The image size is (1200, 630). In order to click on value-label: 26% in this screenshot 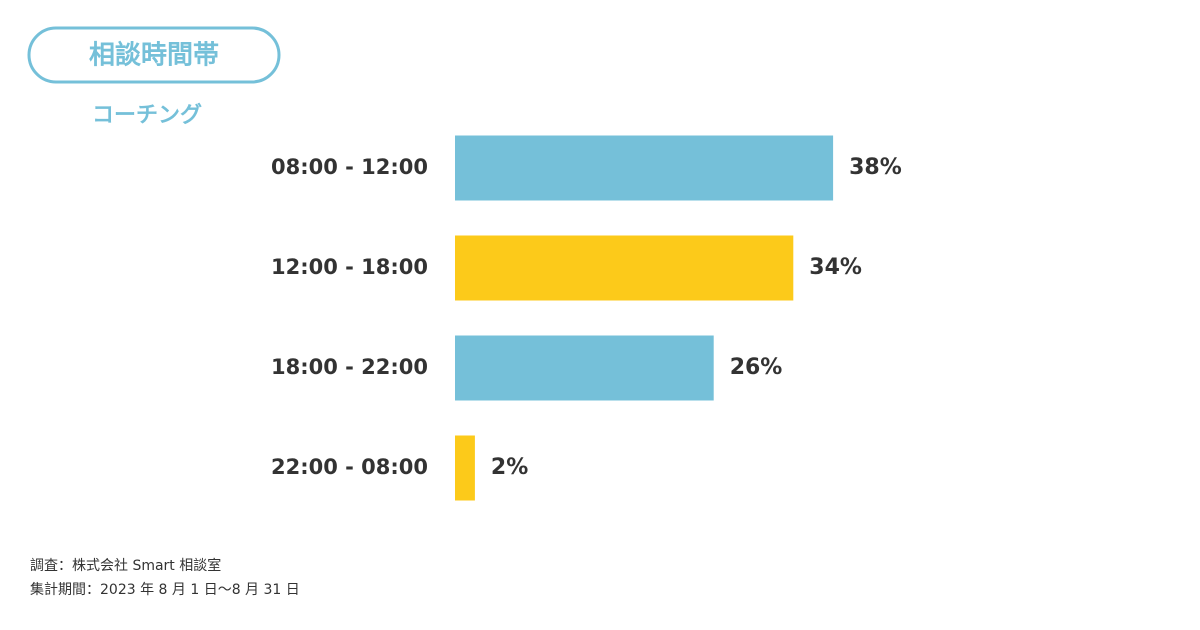, I will do `click(756, 367)`.